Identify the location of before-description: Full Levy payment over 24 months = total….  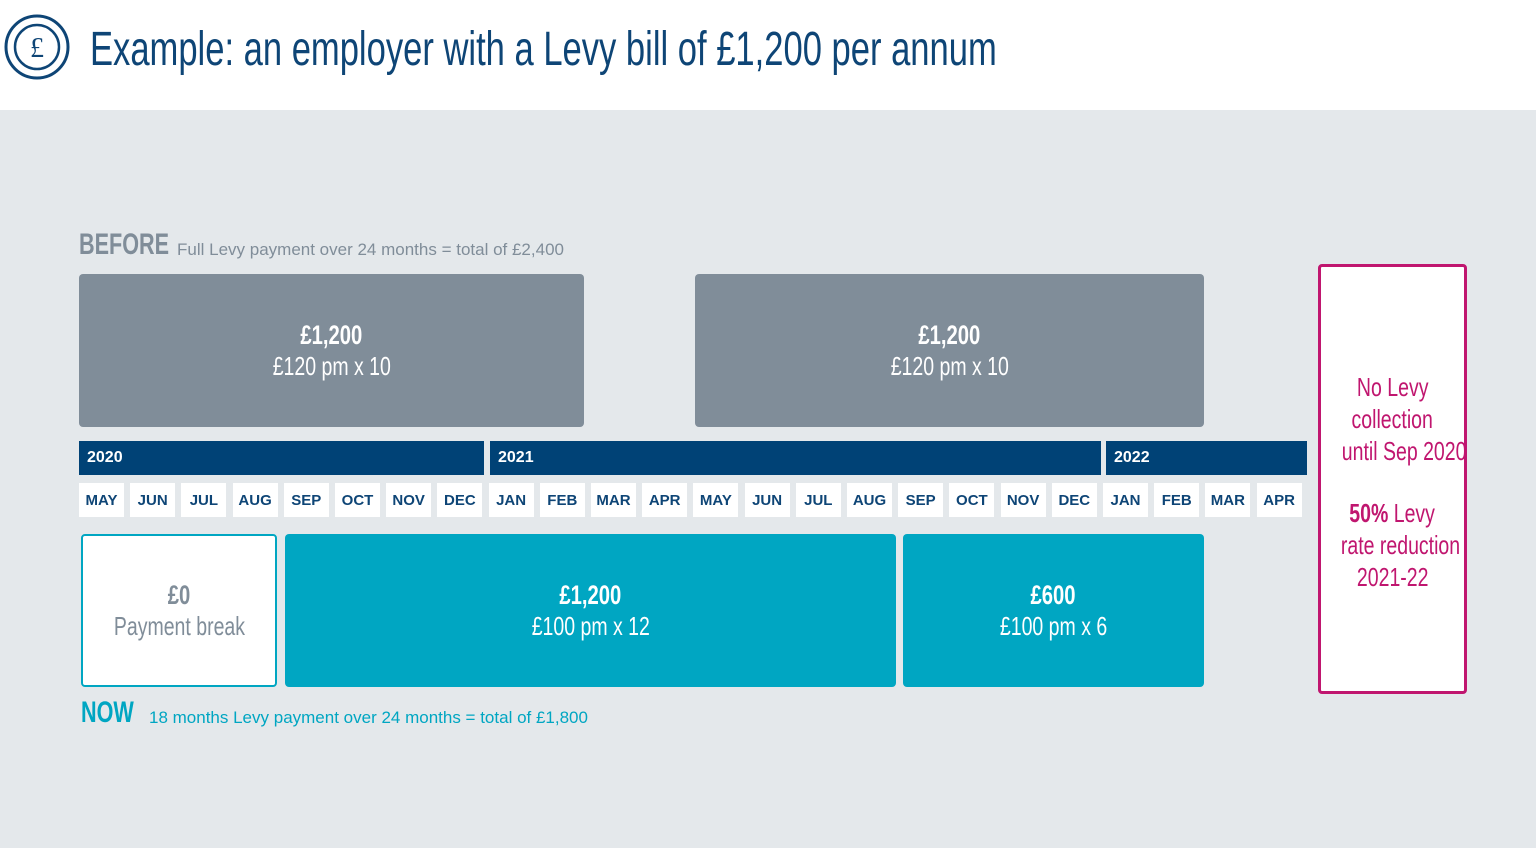
(370, 249).